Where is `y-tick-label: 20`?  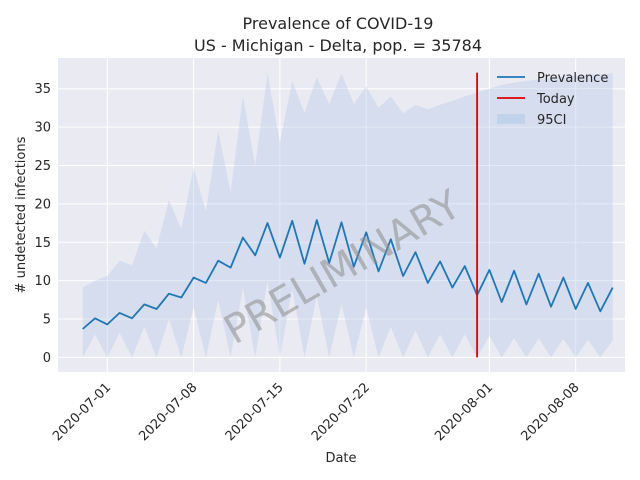 y-tick-label: 20 is located at coordinates (42, 204).